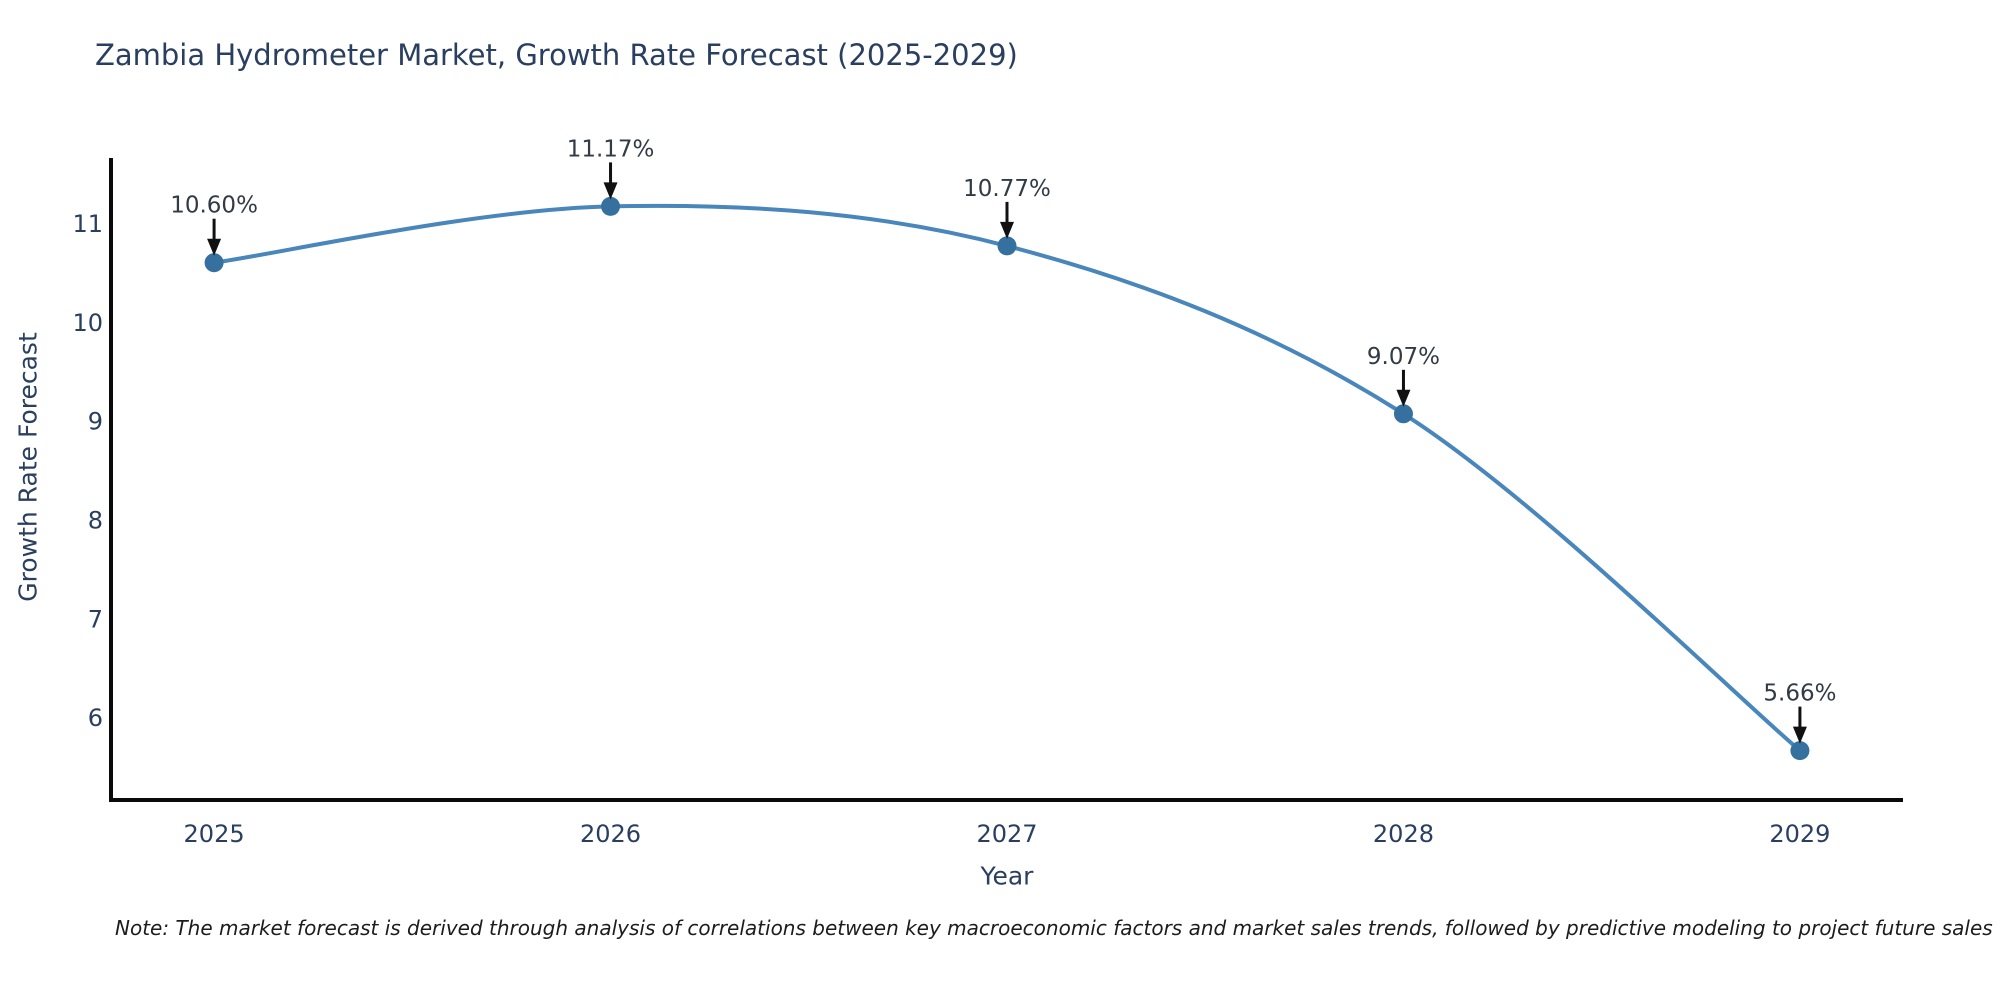 Image resolution: width=2000 pixels, height=1000 pixels. Describe the element at coordinates (95, 619) in the screenshot. I see `y-tick-label: 7` at that location.